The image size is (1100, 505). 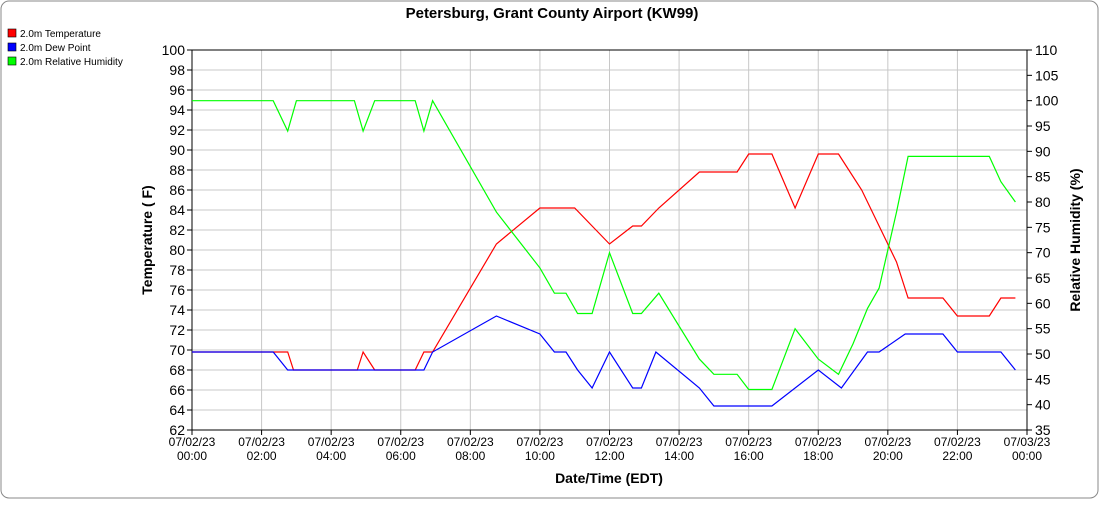 What do you see at coordinates (1043, 227) in the screenshot?
I see `y2-tick-label: 75` at bounding box center [1043, 227].